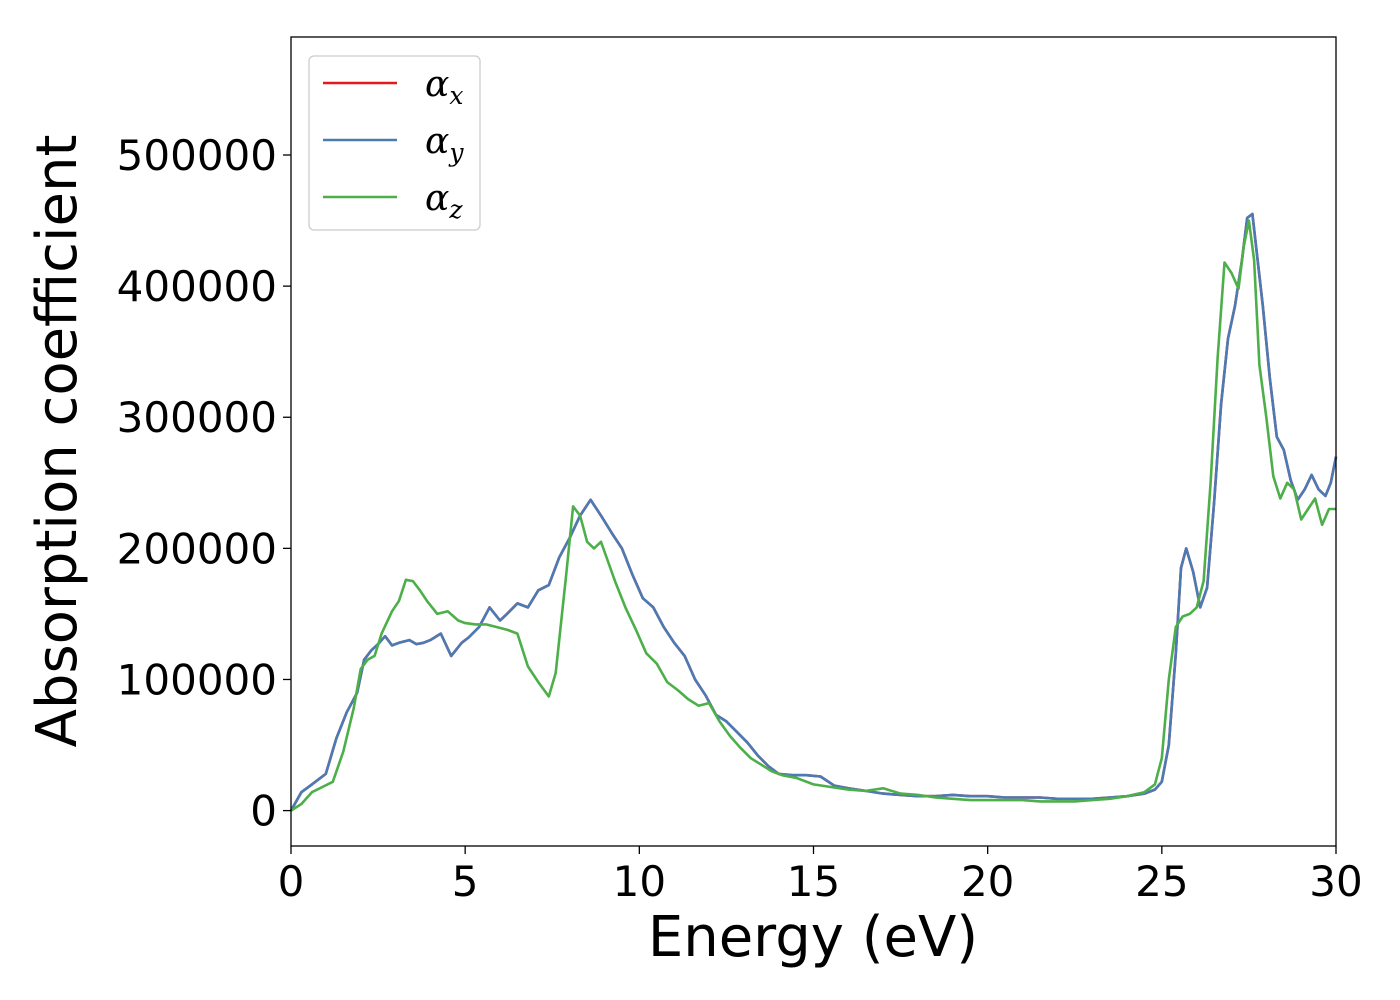 The image size is (1400, 1000). Describe the element at coordinates (197, 155) in the screenshot. I see `y-tick-label: 500000` at that location.